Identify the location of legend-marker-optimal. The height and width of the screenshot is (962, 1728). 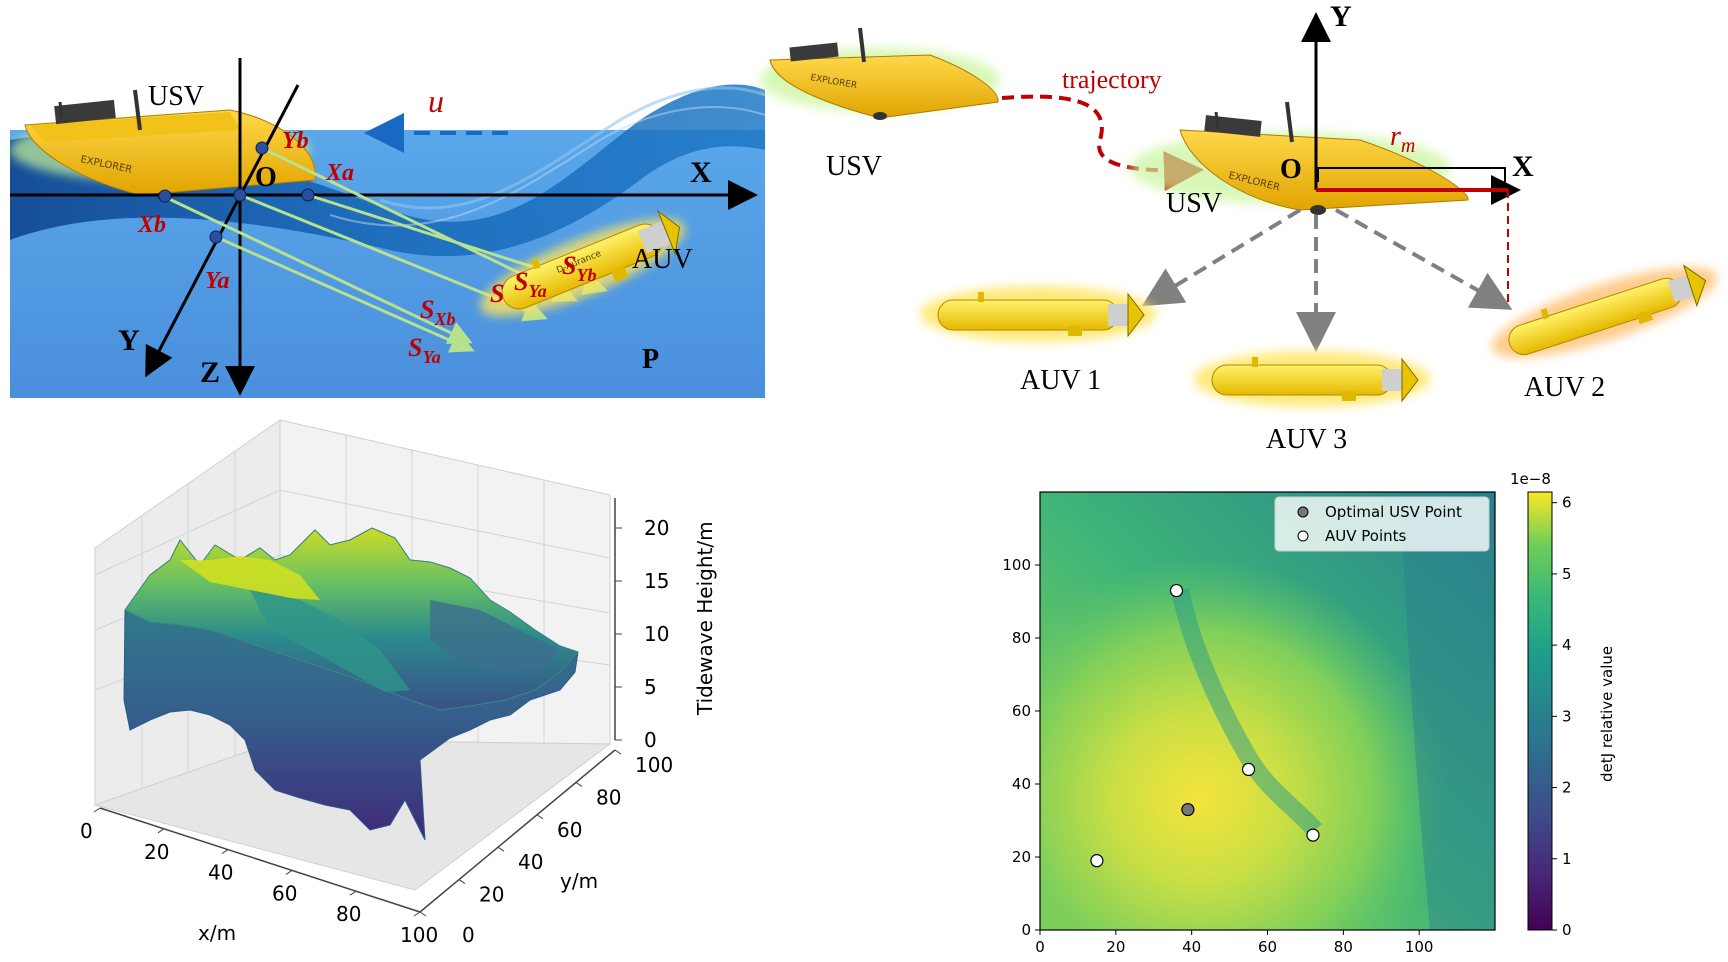
(1303, 512).